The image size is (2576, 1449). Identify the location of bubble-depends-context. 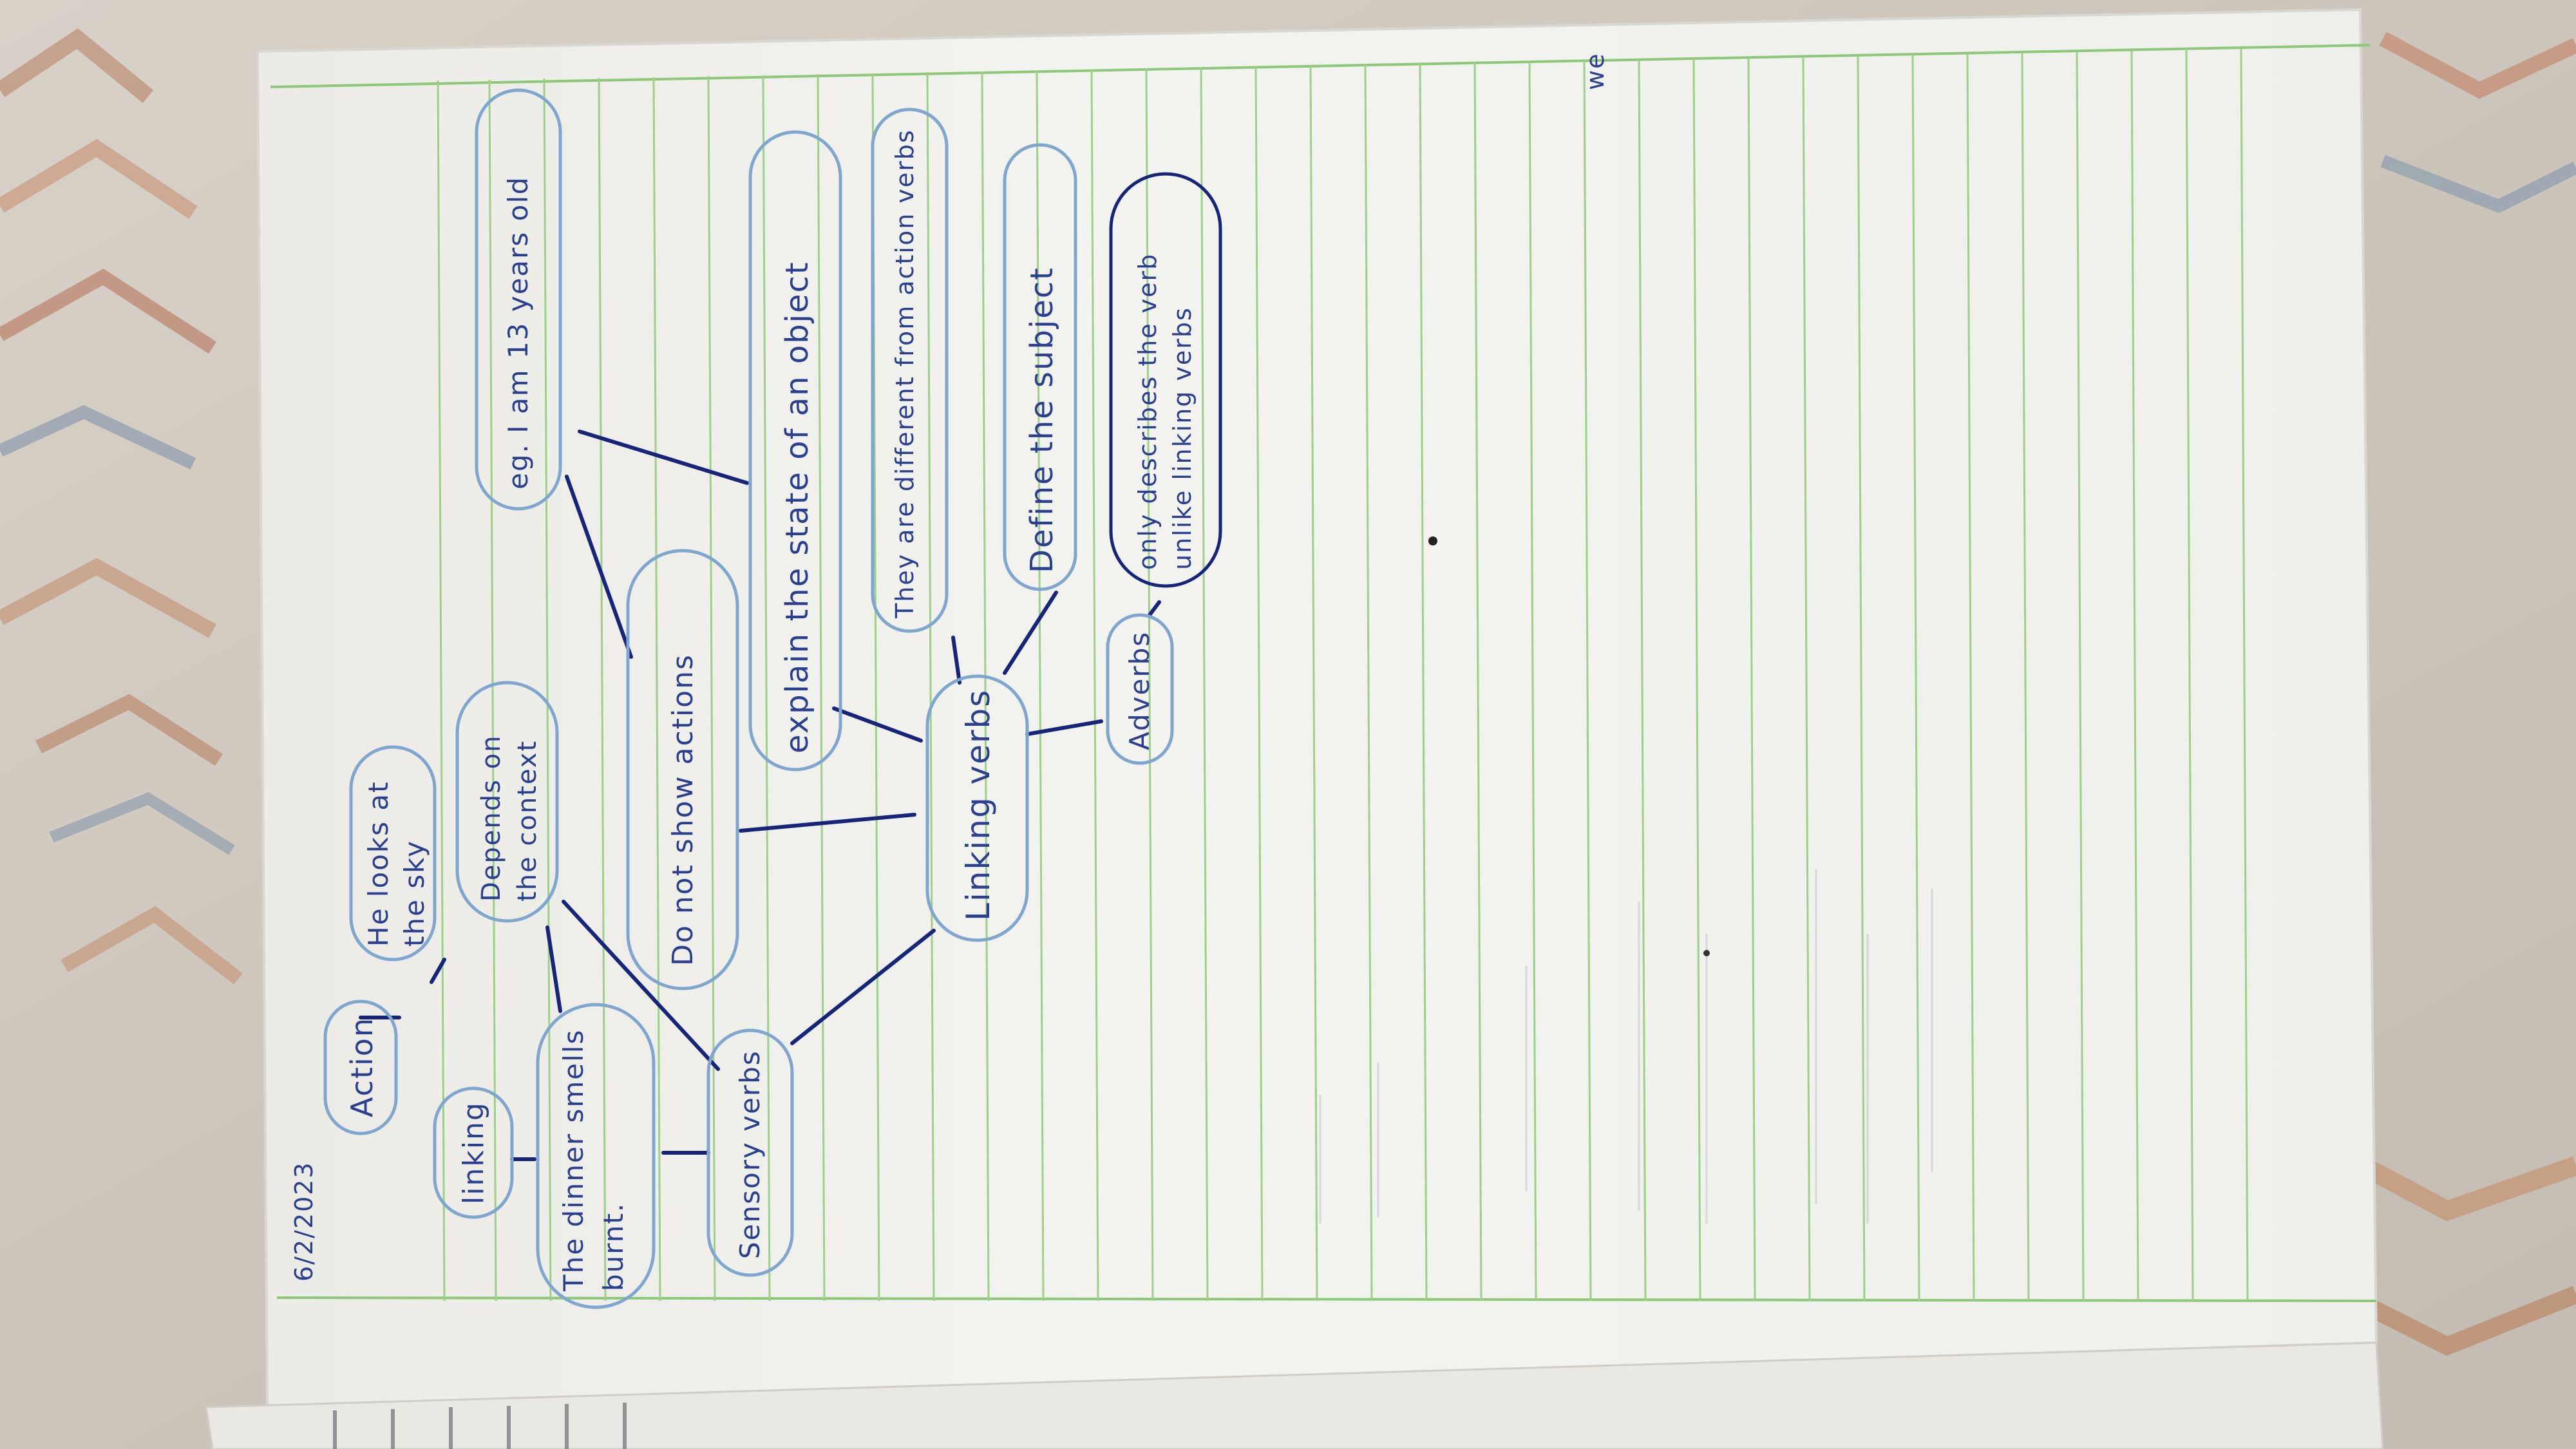
(507, 802).